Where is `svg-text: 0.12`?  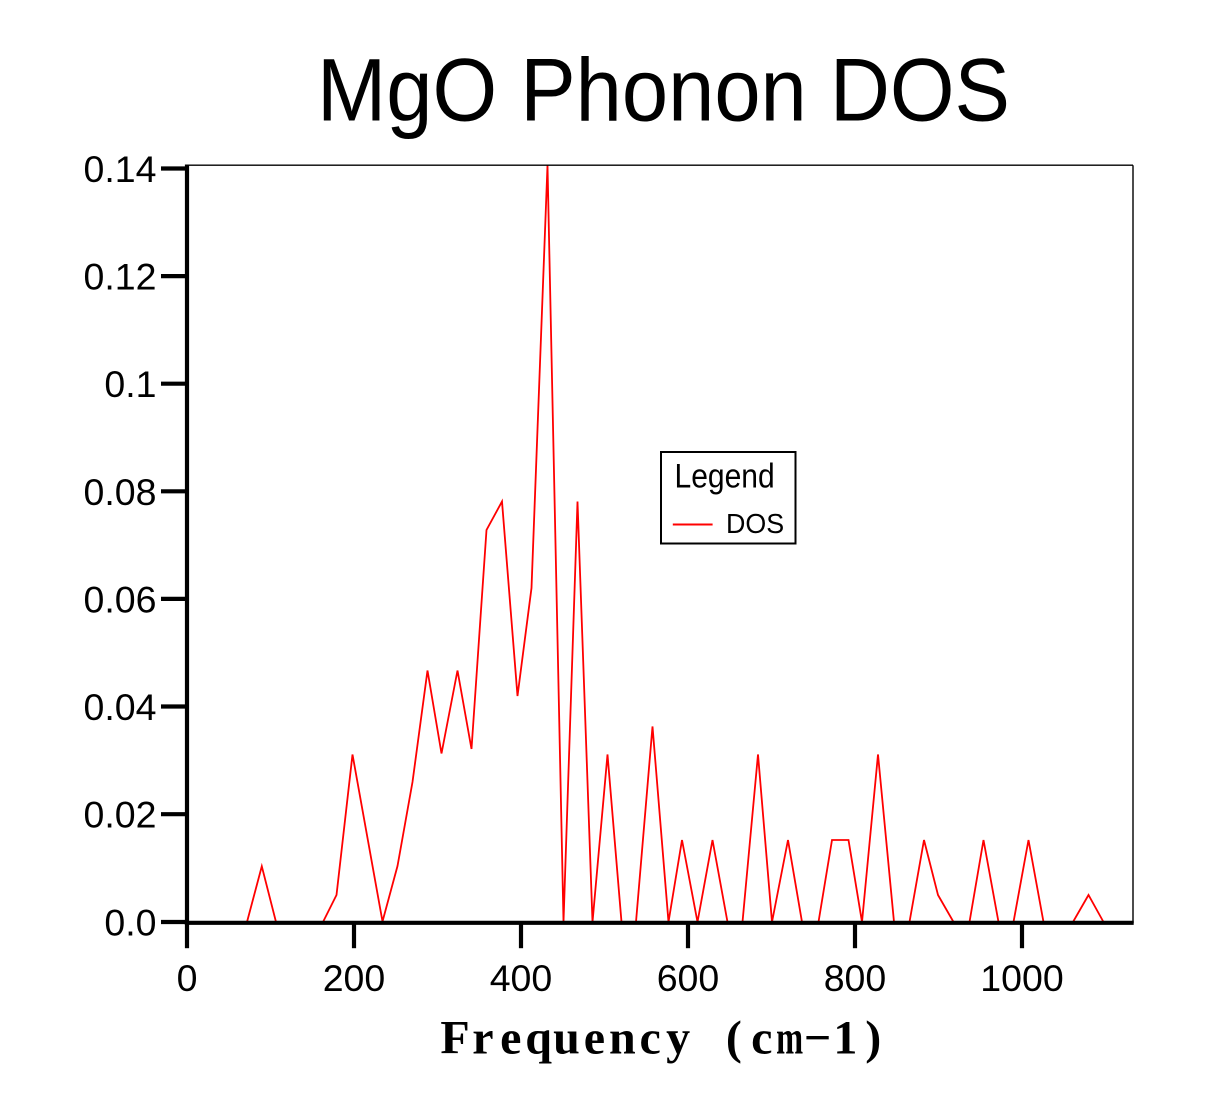
svg-text: 0.12 is located at coordinates (120, 277).